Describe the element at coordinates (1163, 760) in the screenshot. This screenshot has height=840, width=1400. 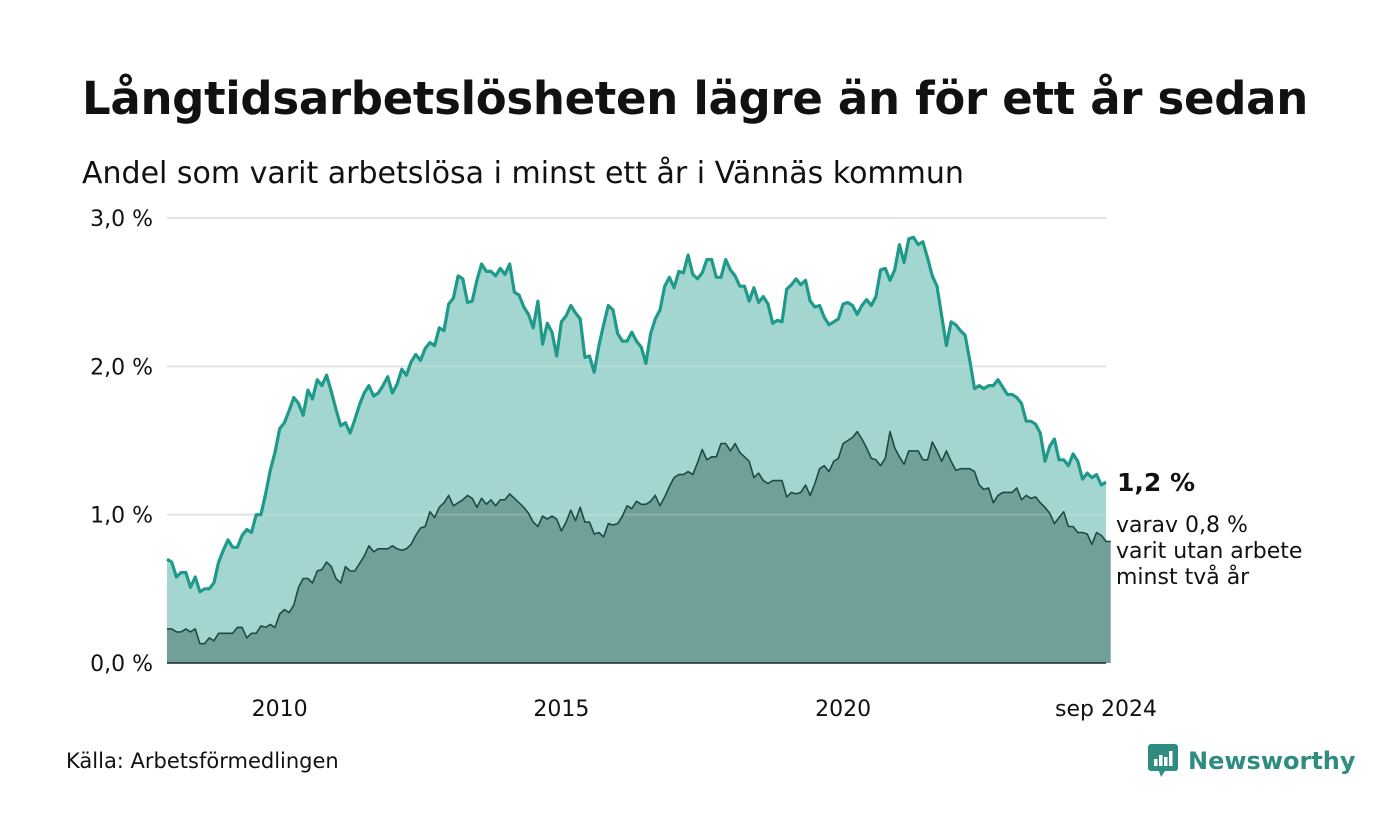
I see `newsworthy-logo-icon` at that location.